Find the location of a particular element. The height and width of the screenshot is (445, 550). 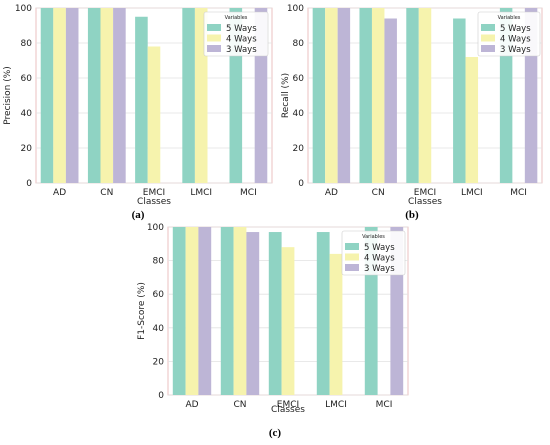

caption-b: (b) is located at coordinates (412, 215).